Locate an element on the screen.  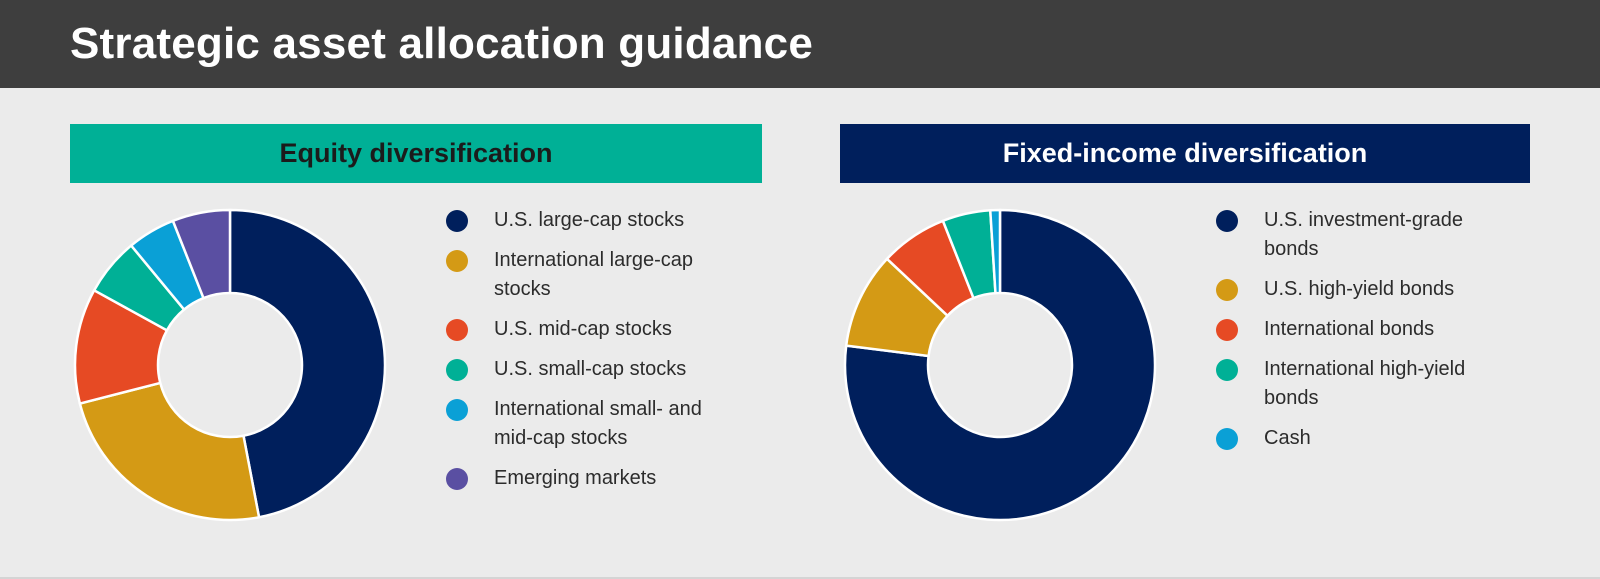
legend-label: U.S. large-cap stocks is located at coordinates (589, 220).